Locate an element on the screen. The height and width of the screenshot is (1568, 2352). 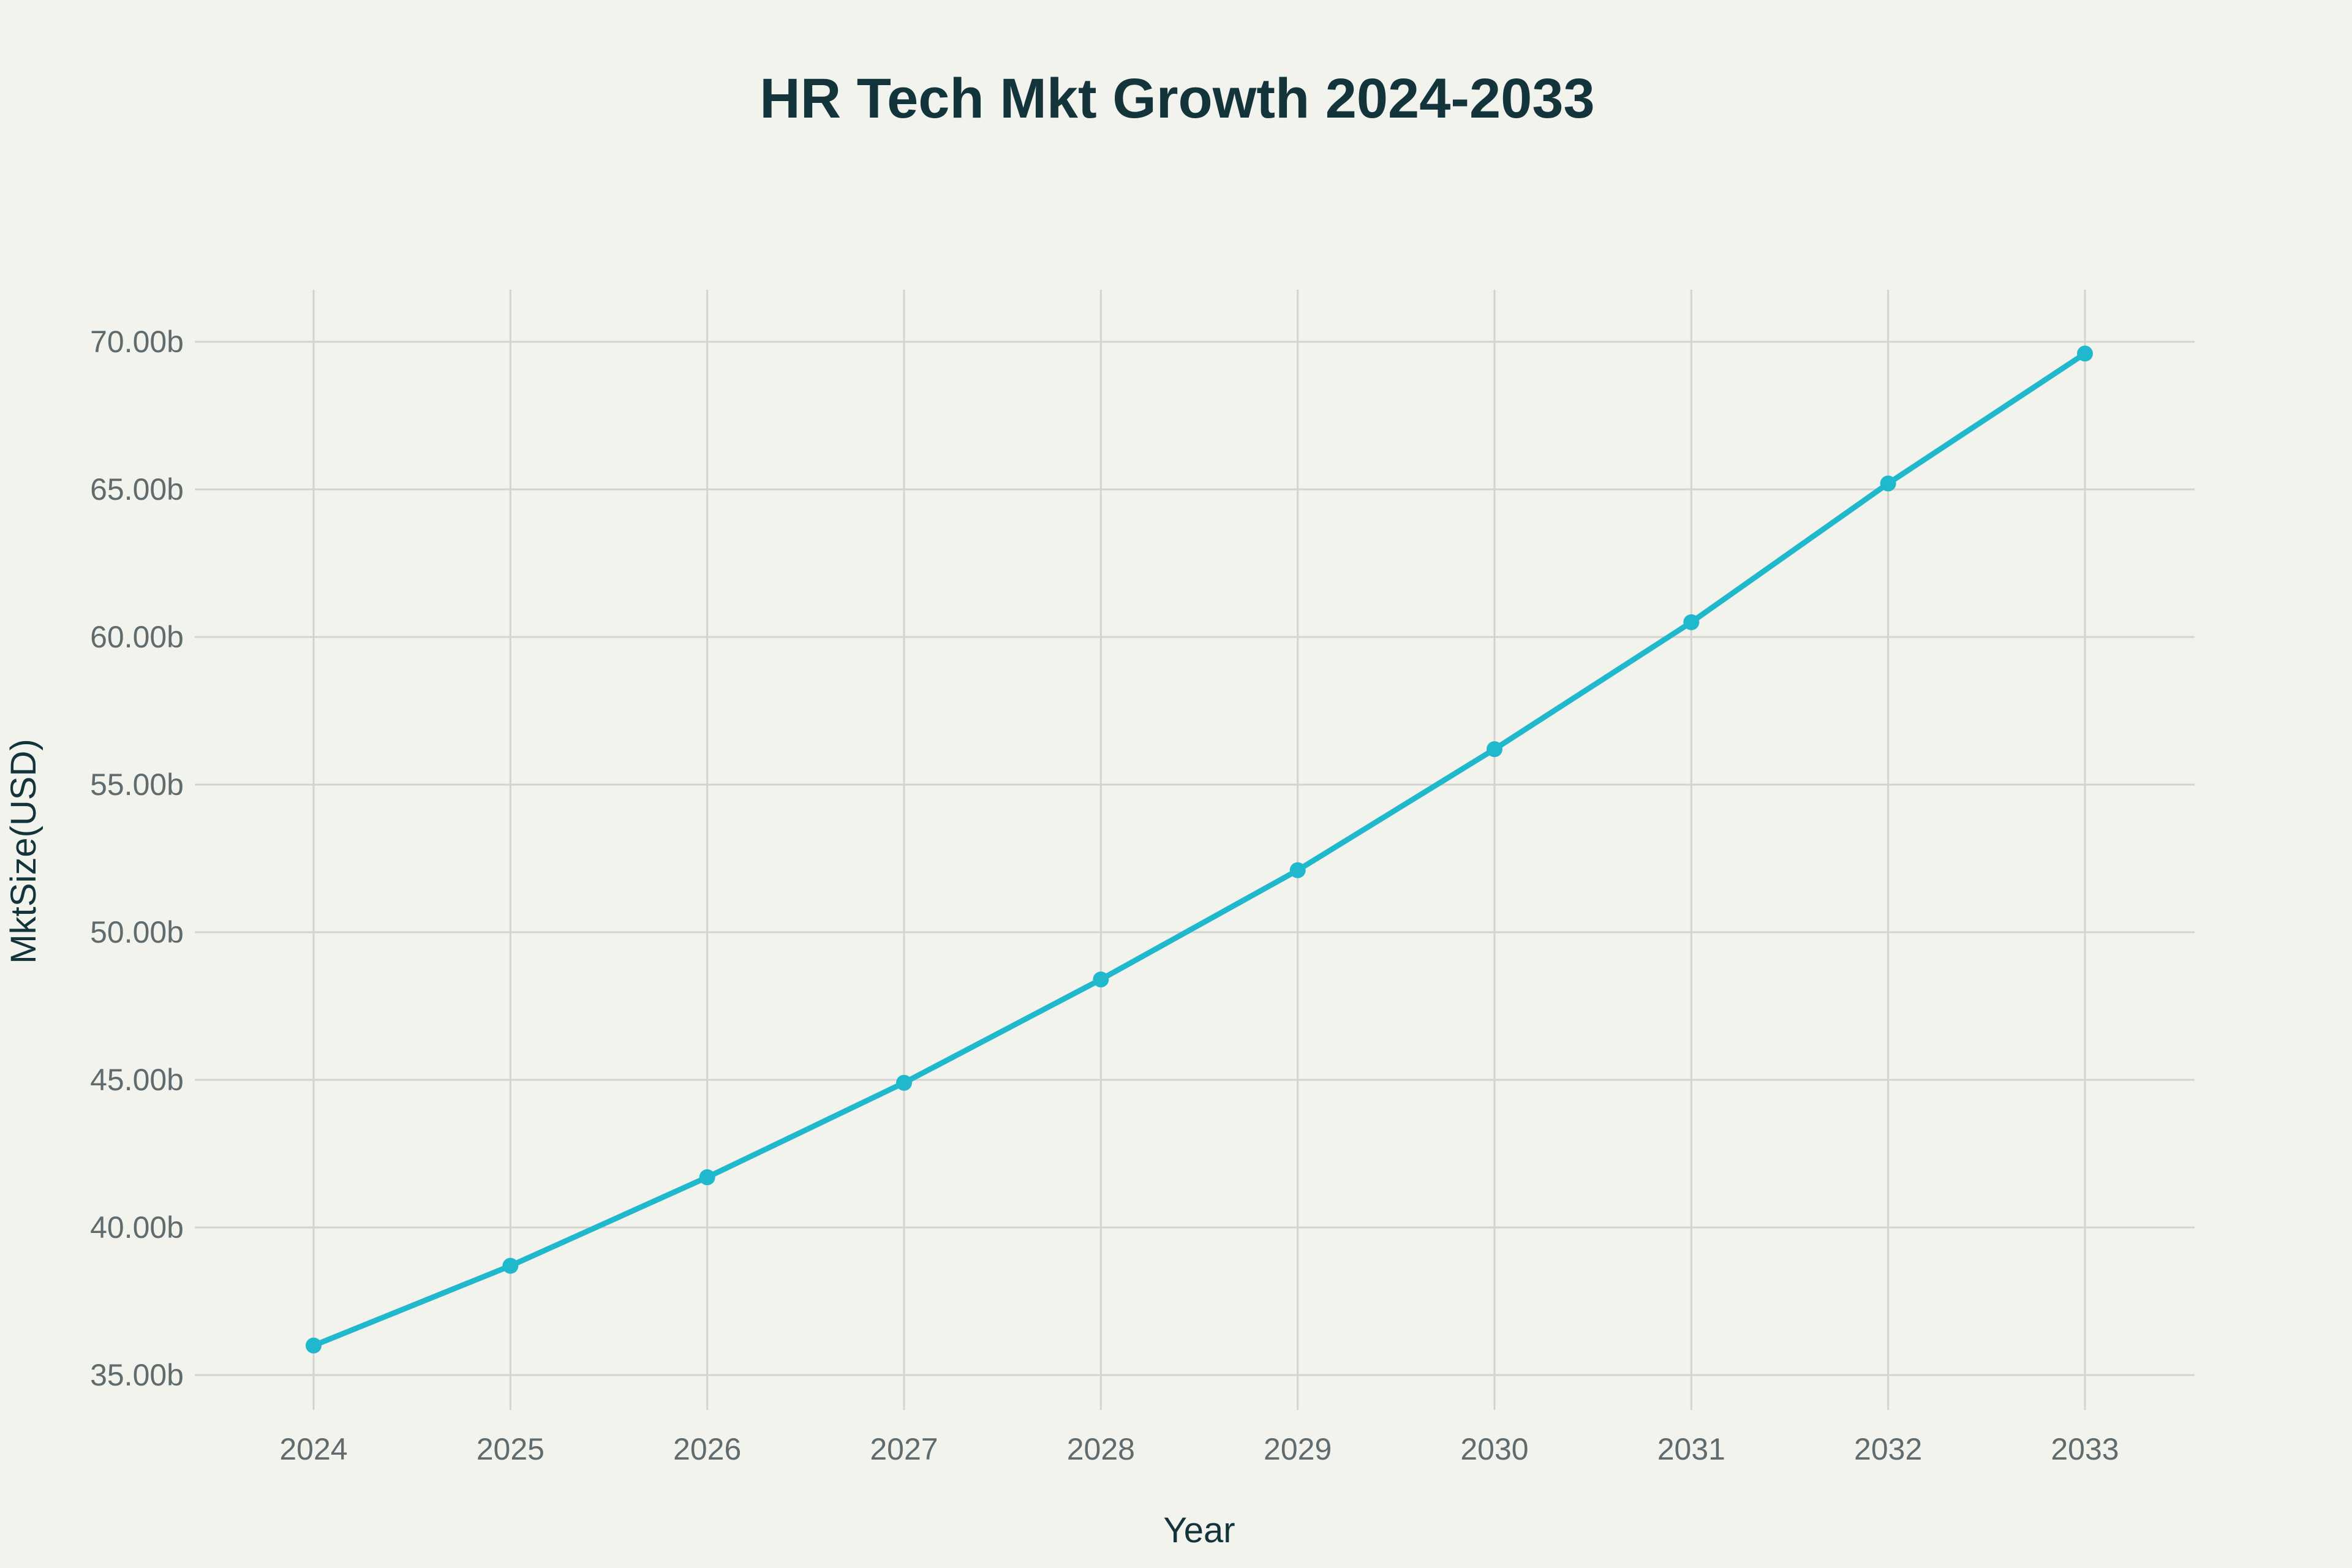
y-tick-label: 40.00b is located at coordinates (137, 1227).